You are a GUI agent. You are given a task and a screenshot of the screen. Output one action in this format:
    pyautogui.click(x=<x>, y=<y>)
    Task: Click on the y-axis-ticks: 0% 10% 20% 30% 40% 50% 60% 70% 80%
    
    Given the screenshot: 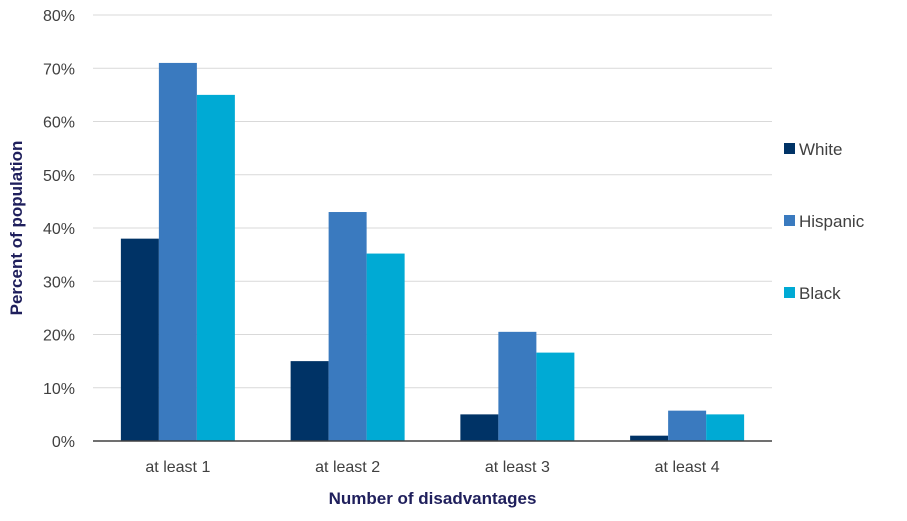 What is the action you would take?
    pyautogui.click(x=59, y=229)
    